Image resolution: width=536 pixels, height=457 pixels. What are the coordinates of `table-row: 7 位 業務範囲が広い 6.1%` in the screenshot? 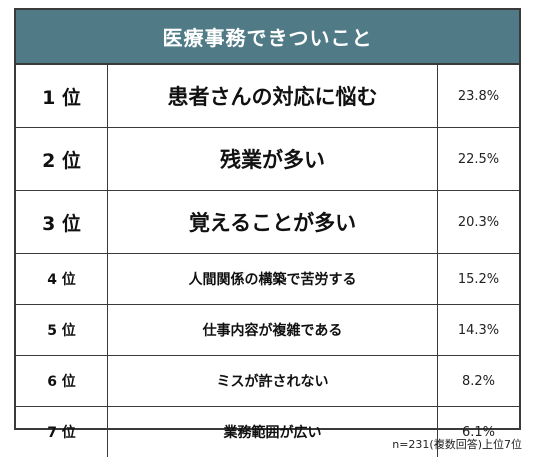 It's located at (267, 432).